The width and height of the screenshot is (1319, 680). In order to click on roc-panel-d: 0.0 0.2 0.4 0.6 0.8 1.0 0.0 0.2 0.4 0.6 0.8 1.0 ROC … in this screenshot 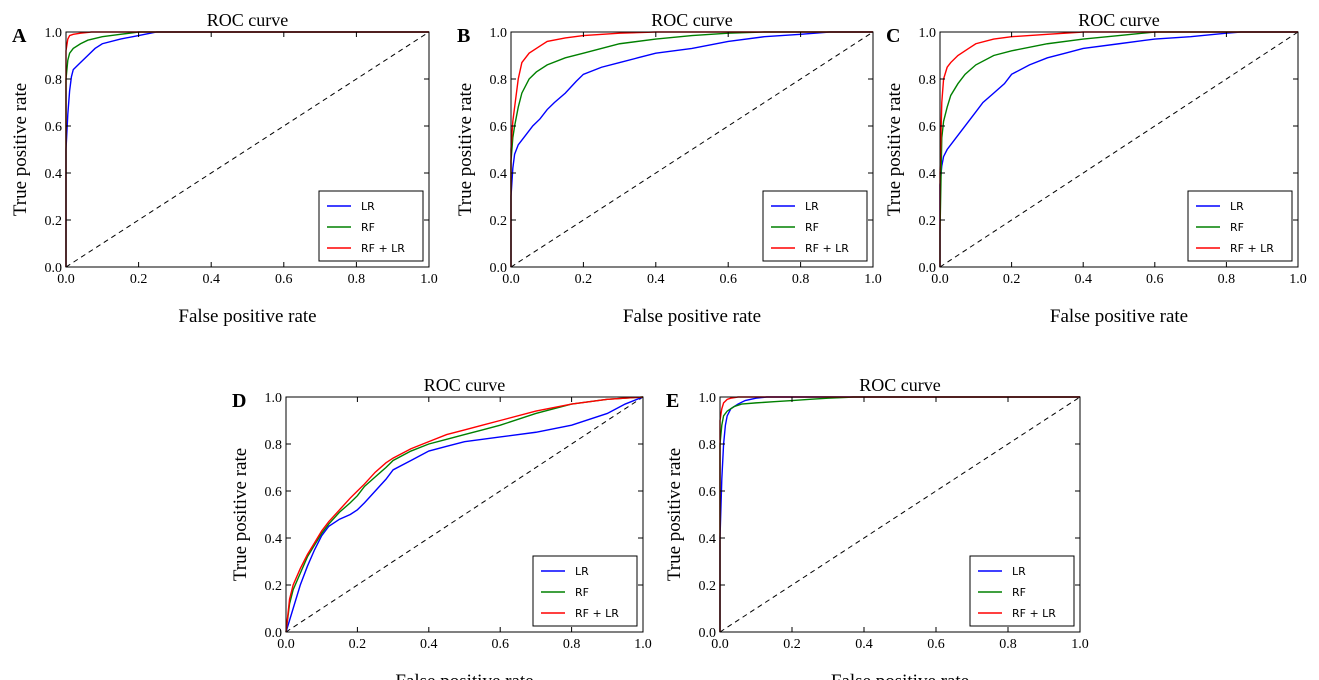, I will do `click(441, 527)`.